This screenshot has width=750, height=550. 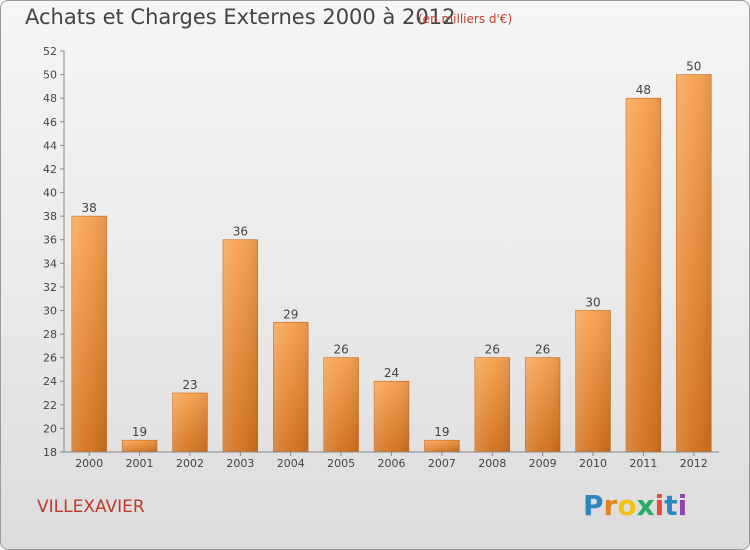 What do you see at coordinates (643, 90) in the screenshot?
I see `bar-value-label: 48` at bounding box center [643, 90].